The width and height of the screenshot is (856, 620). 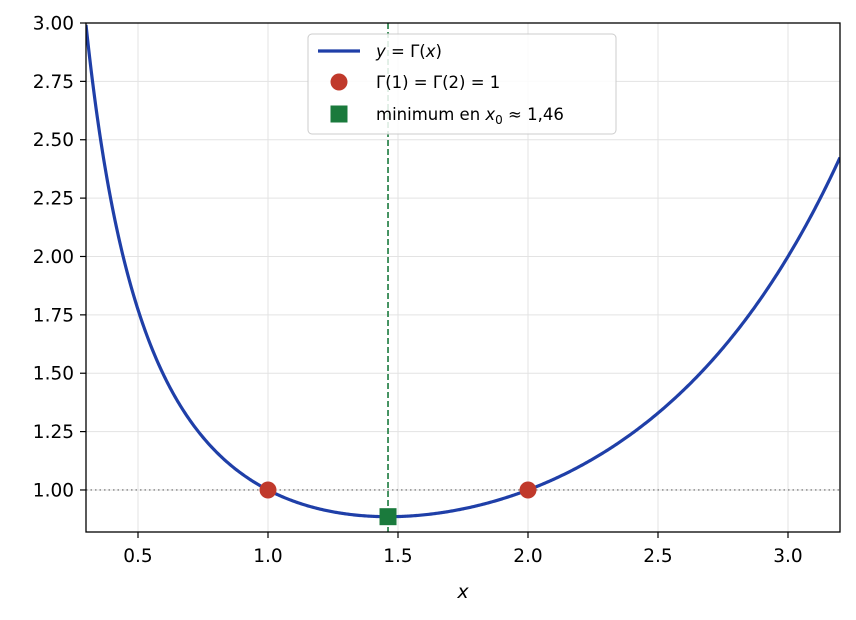 What do you see at coordinates (787, 556) in the screenshot?
I see `x-tick-label: 3.0` at bounding box center [787, 556].